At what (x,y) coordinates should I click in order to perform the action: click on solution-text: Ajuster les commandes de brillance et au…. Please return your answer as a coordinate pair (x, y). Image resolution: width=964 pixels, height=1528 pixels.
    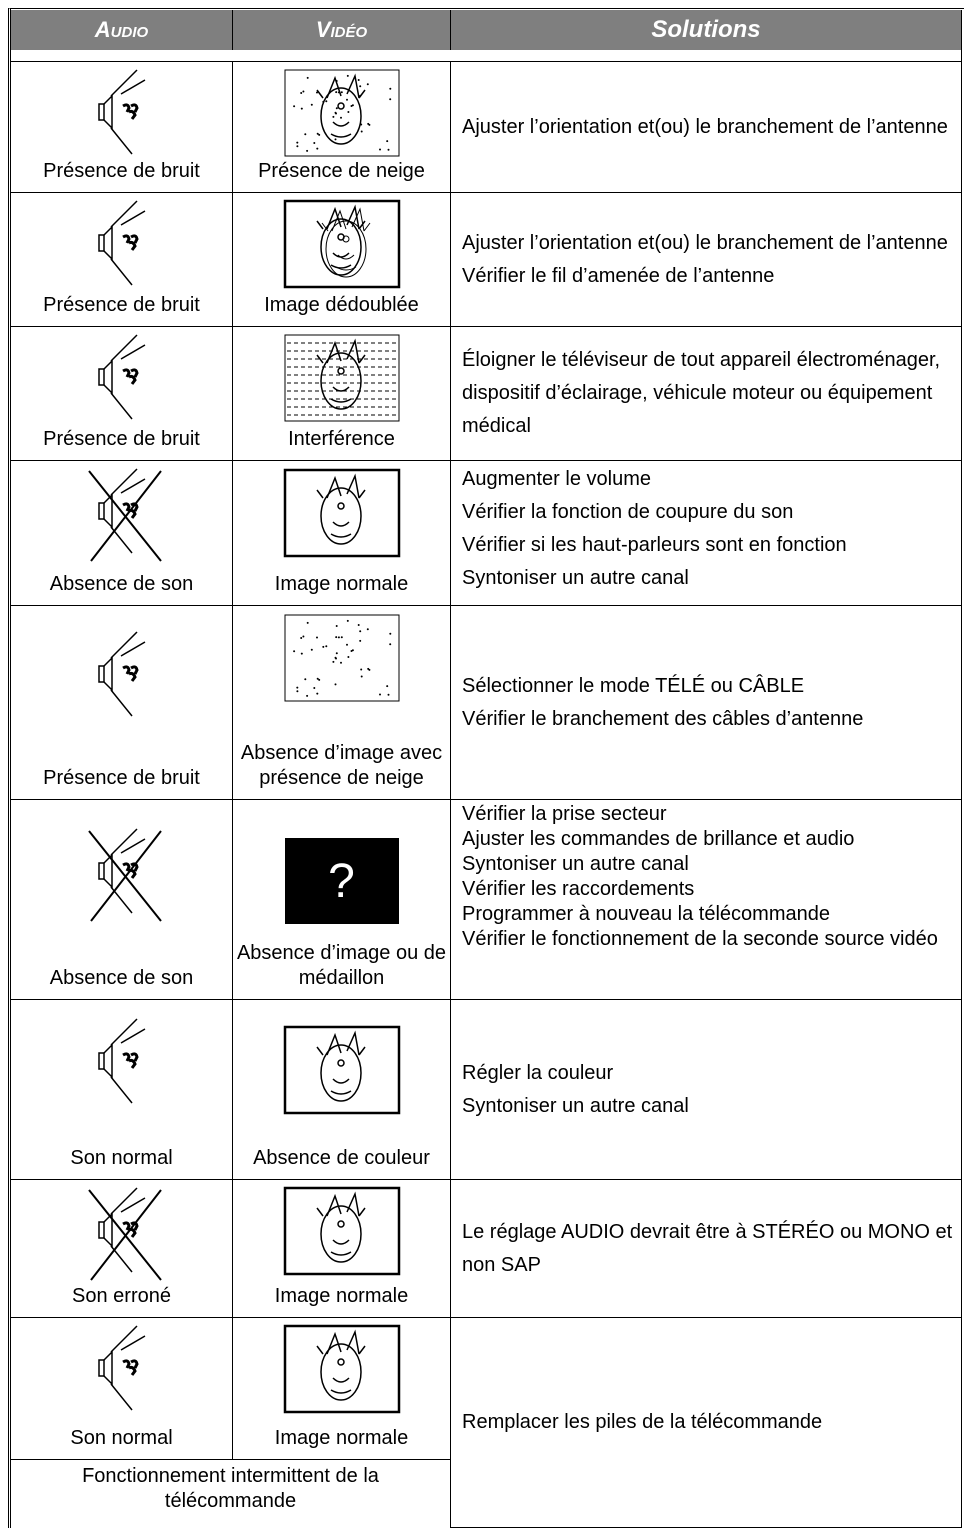
    Looking at the image, I should click on (658, 839).